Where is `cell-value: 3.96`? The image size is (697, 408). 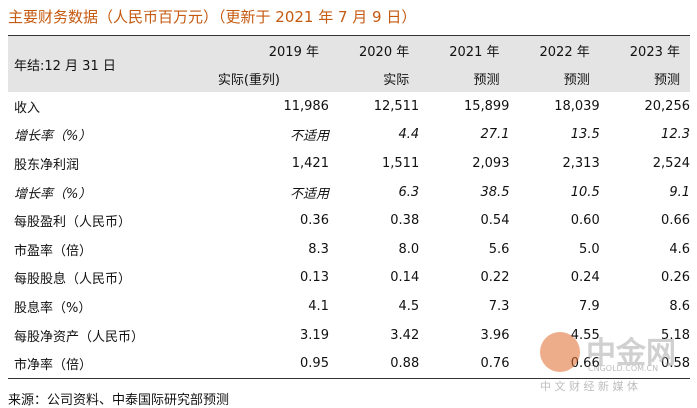
cell-value: 3.96 is located at coordinates (495, 335).